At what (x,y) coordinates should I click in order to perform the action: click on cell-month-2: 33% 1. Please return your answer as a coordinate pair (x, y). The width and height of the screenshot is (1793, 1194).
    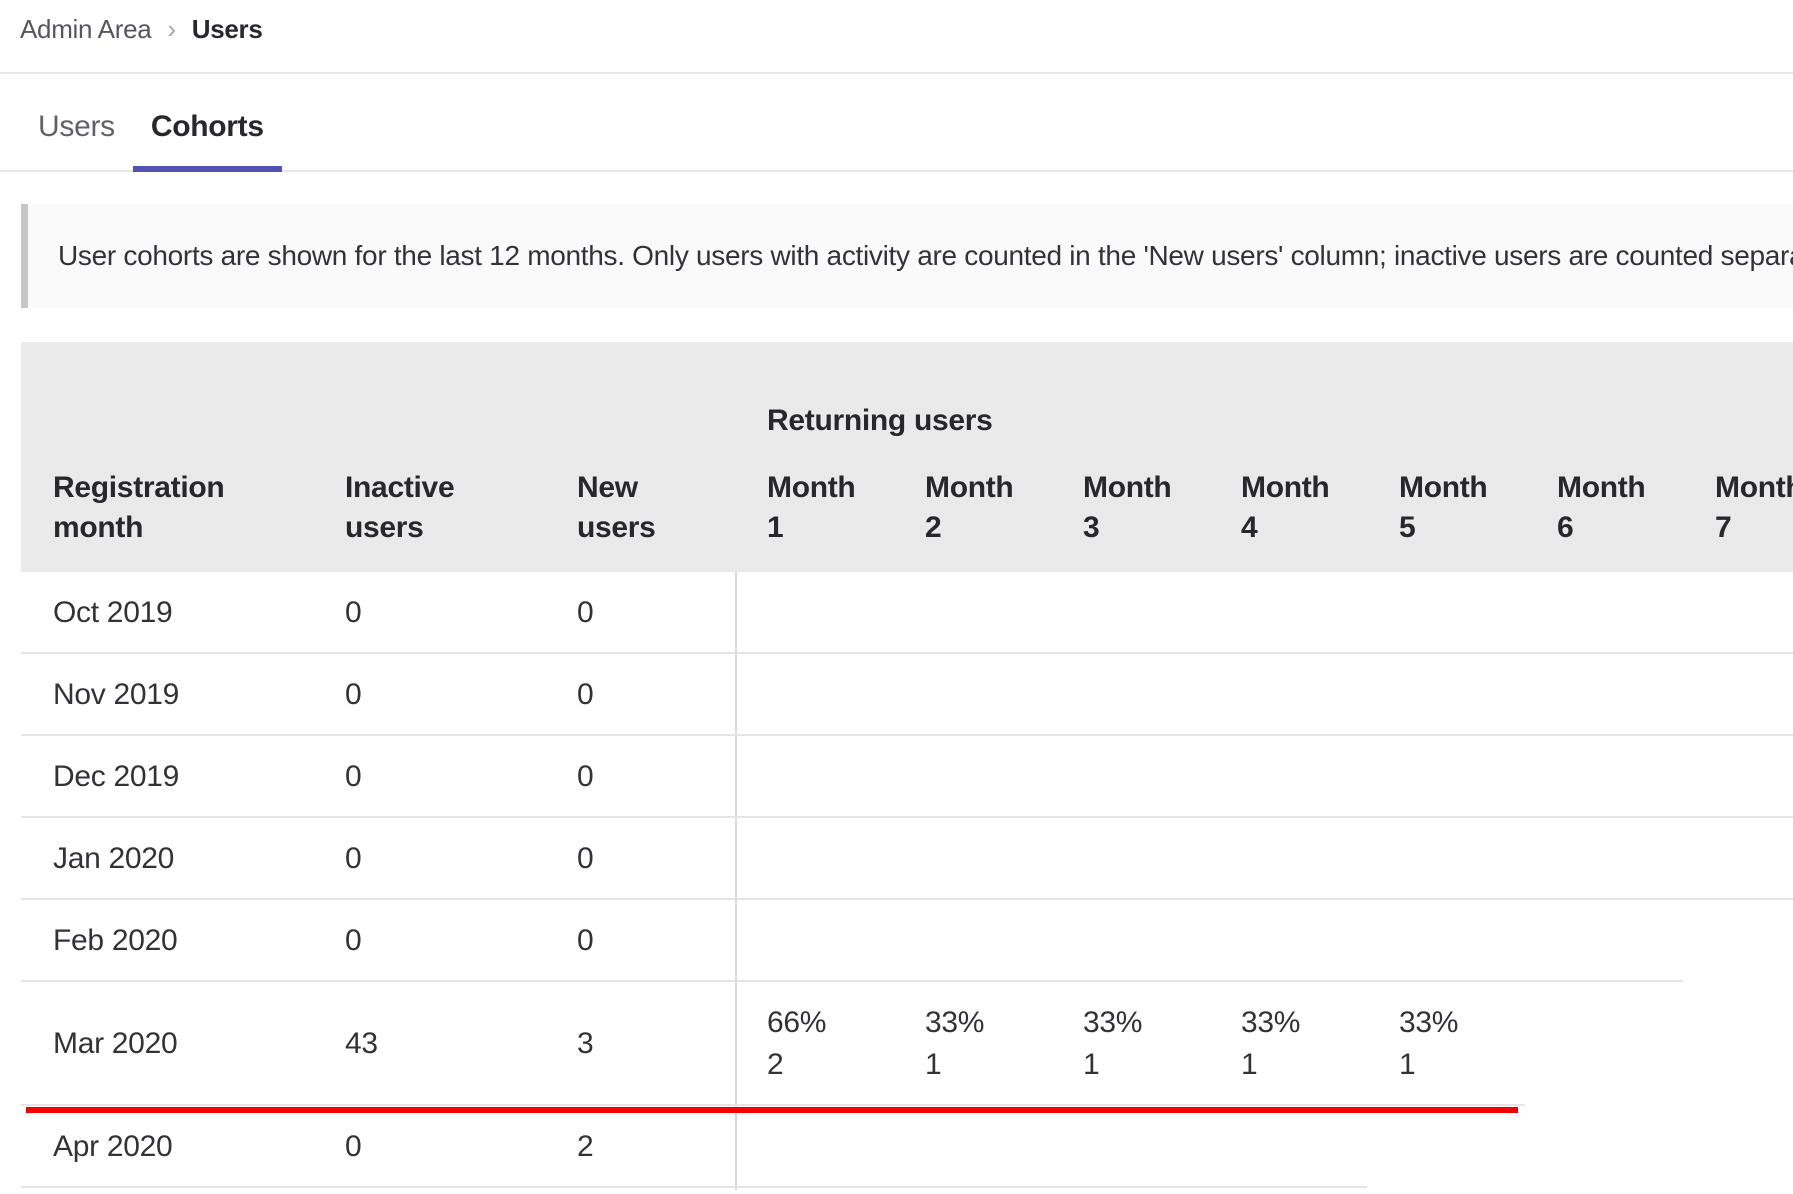
    Looking at the image, I should click on (972, 1044).